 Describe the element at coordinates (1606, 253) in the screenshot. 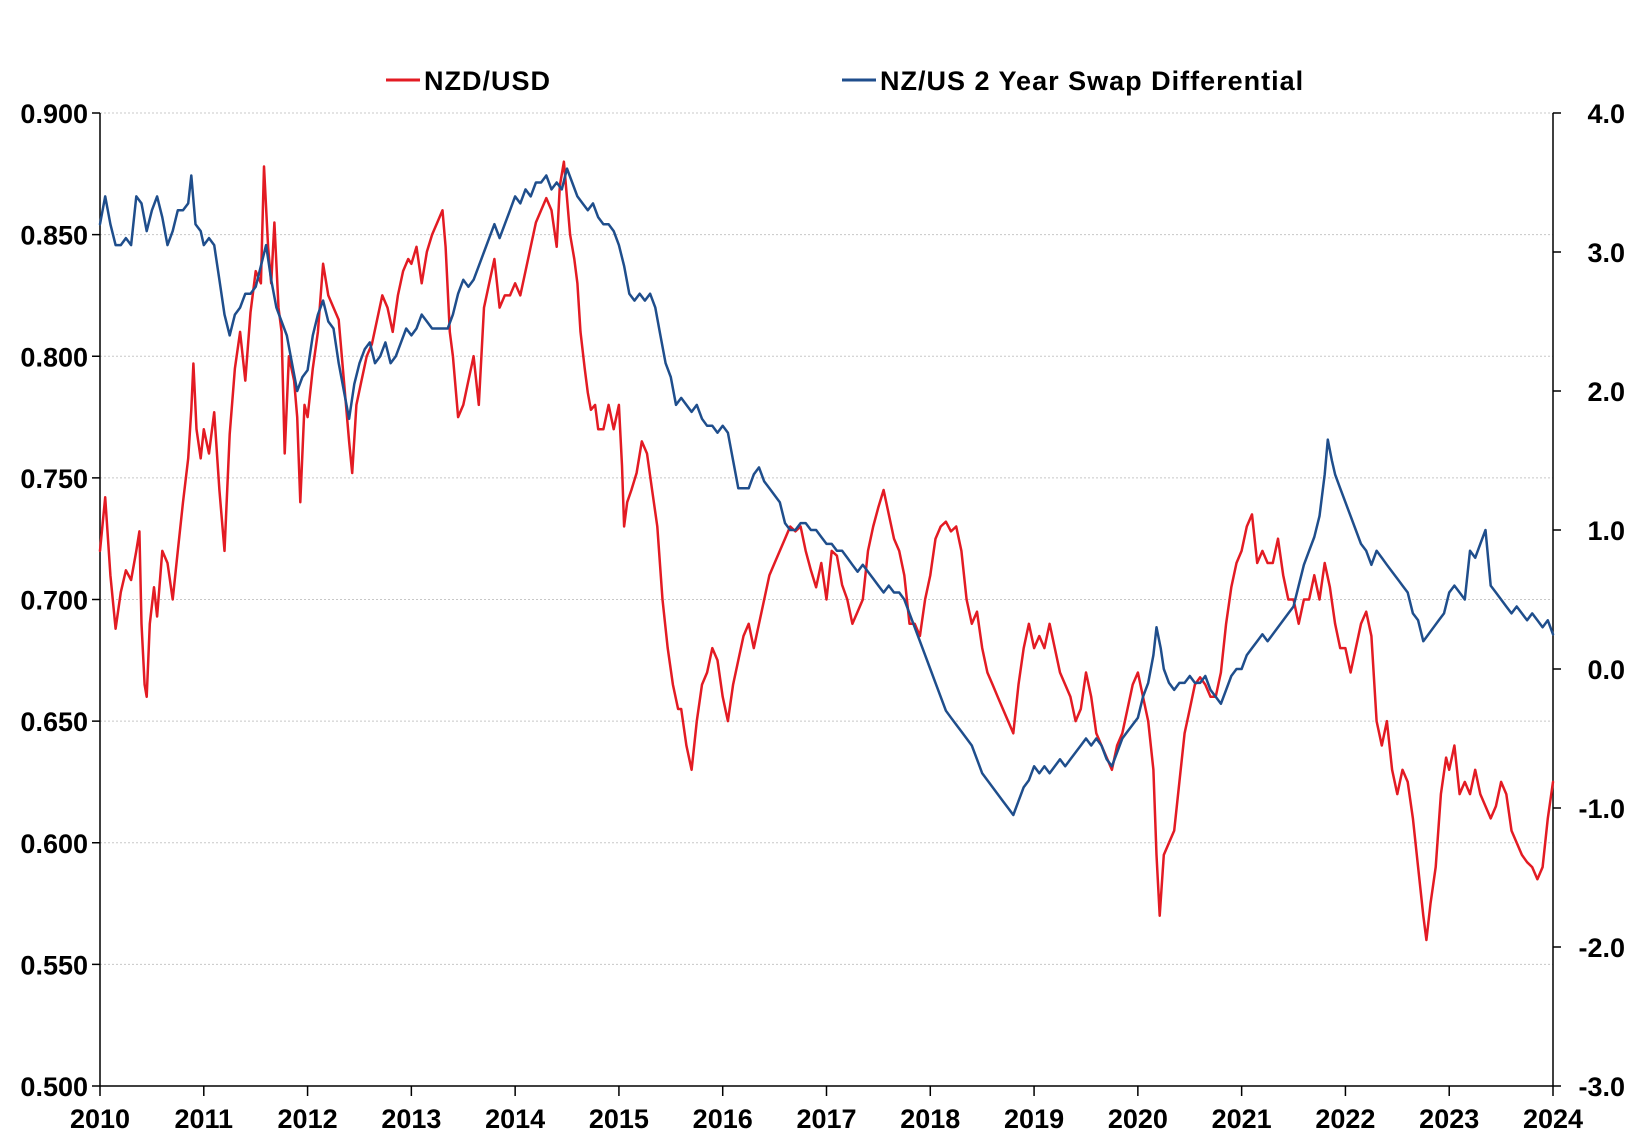

I see `y-right-tick-label: 3.0` at that location.